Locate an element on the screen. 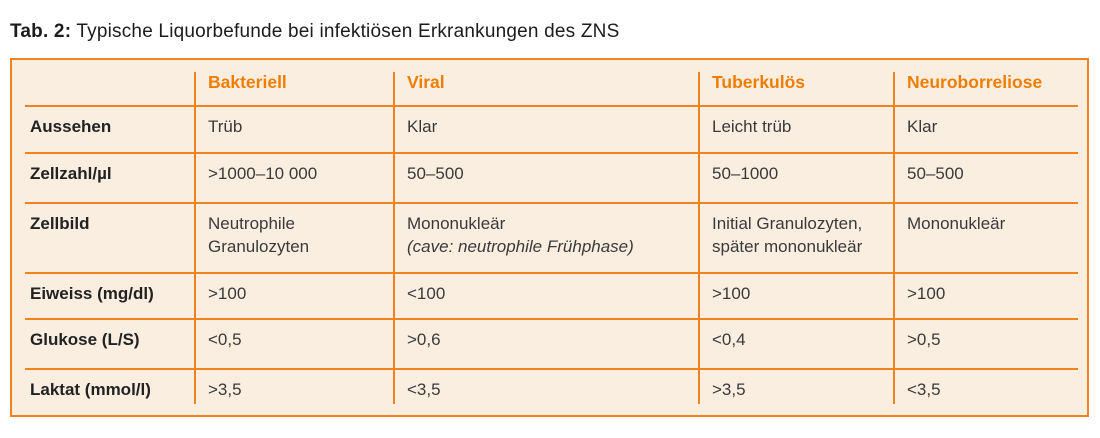 Image resolution: width=1100 pixels, height=438 pixels. corner-cell is located at coordinates (103, 82).